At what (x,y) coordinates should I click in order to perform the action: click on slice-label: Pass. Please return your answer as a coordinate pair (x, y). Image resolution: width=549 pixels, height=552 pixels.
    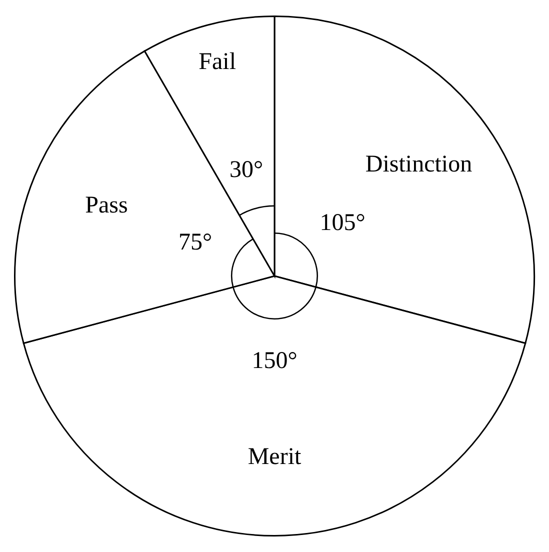
    Looking at the image, I should click on (106, 205).